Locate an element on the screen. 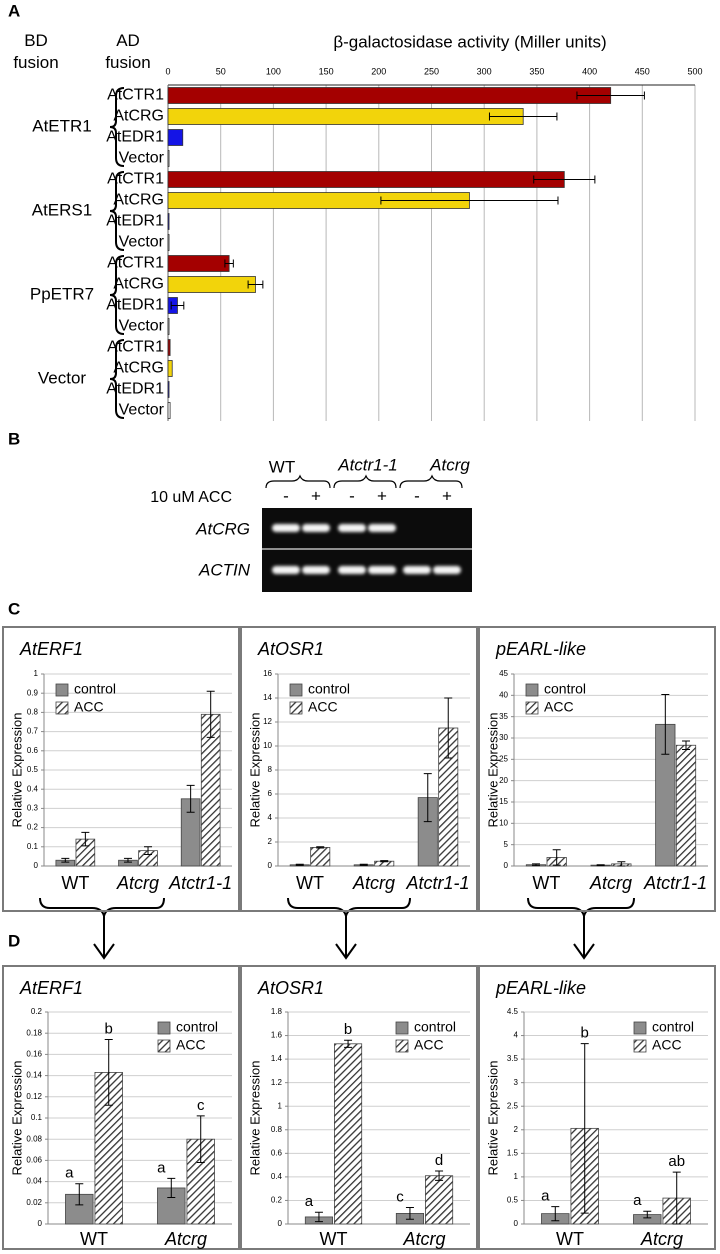 This screenshot has width=720, height=1254. x-tick-label: 250 is located at coordinates (431, 71).